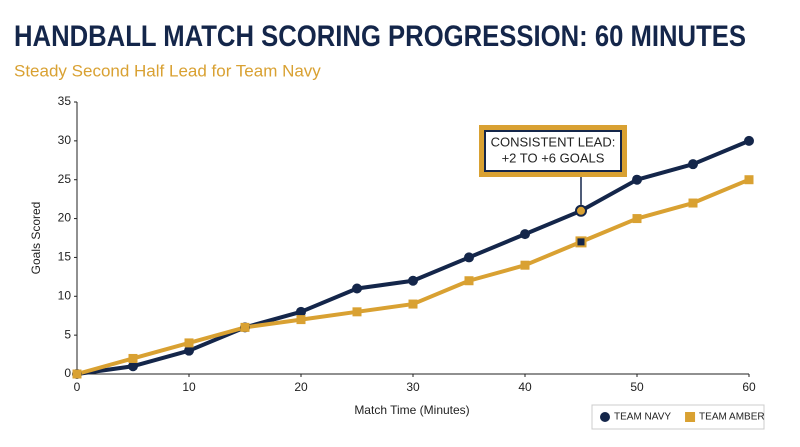 This screenshot has height=447, width=800. What do you see at coordinates (732, 417) in the screenshot?
I see `legend-label: TEAM AMBER` at bounding box center [732, 417].